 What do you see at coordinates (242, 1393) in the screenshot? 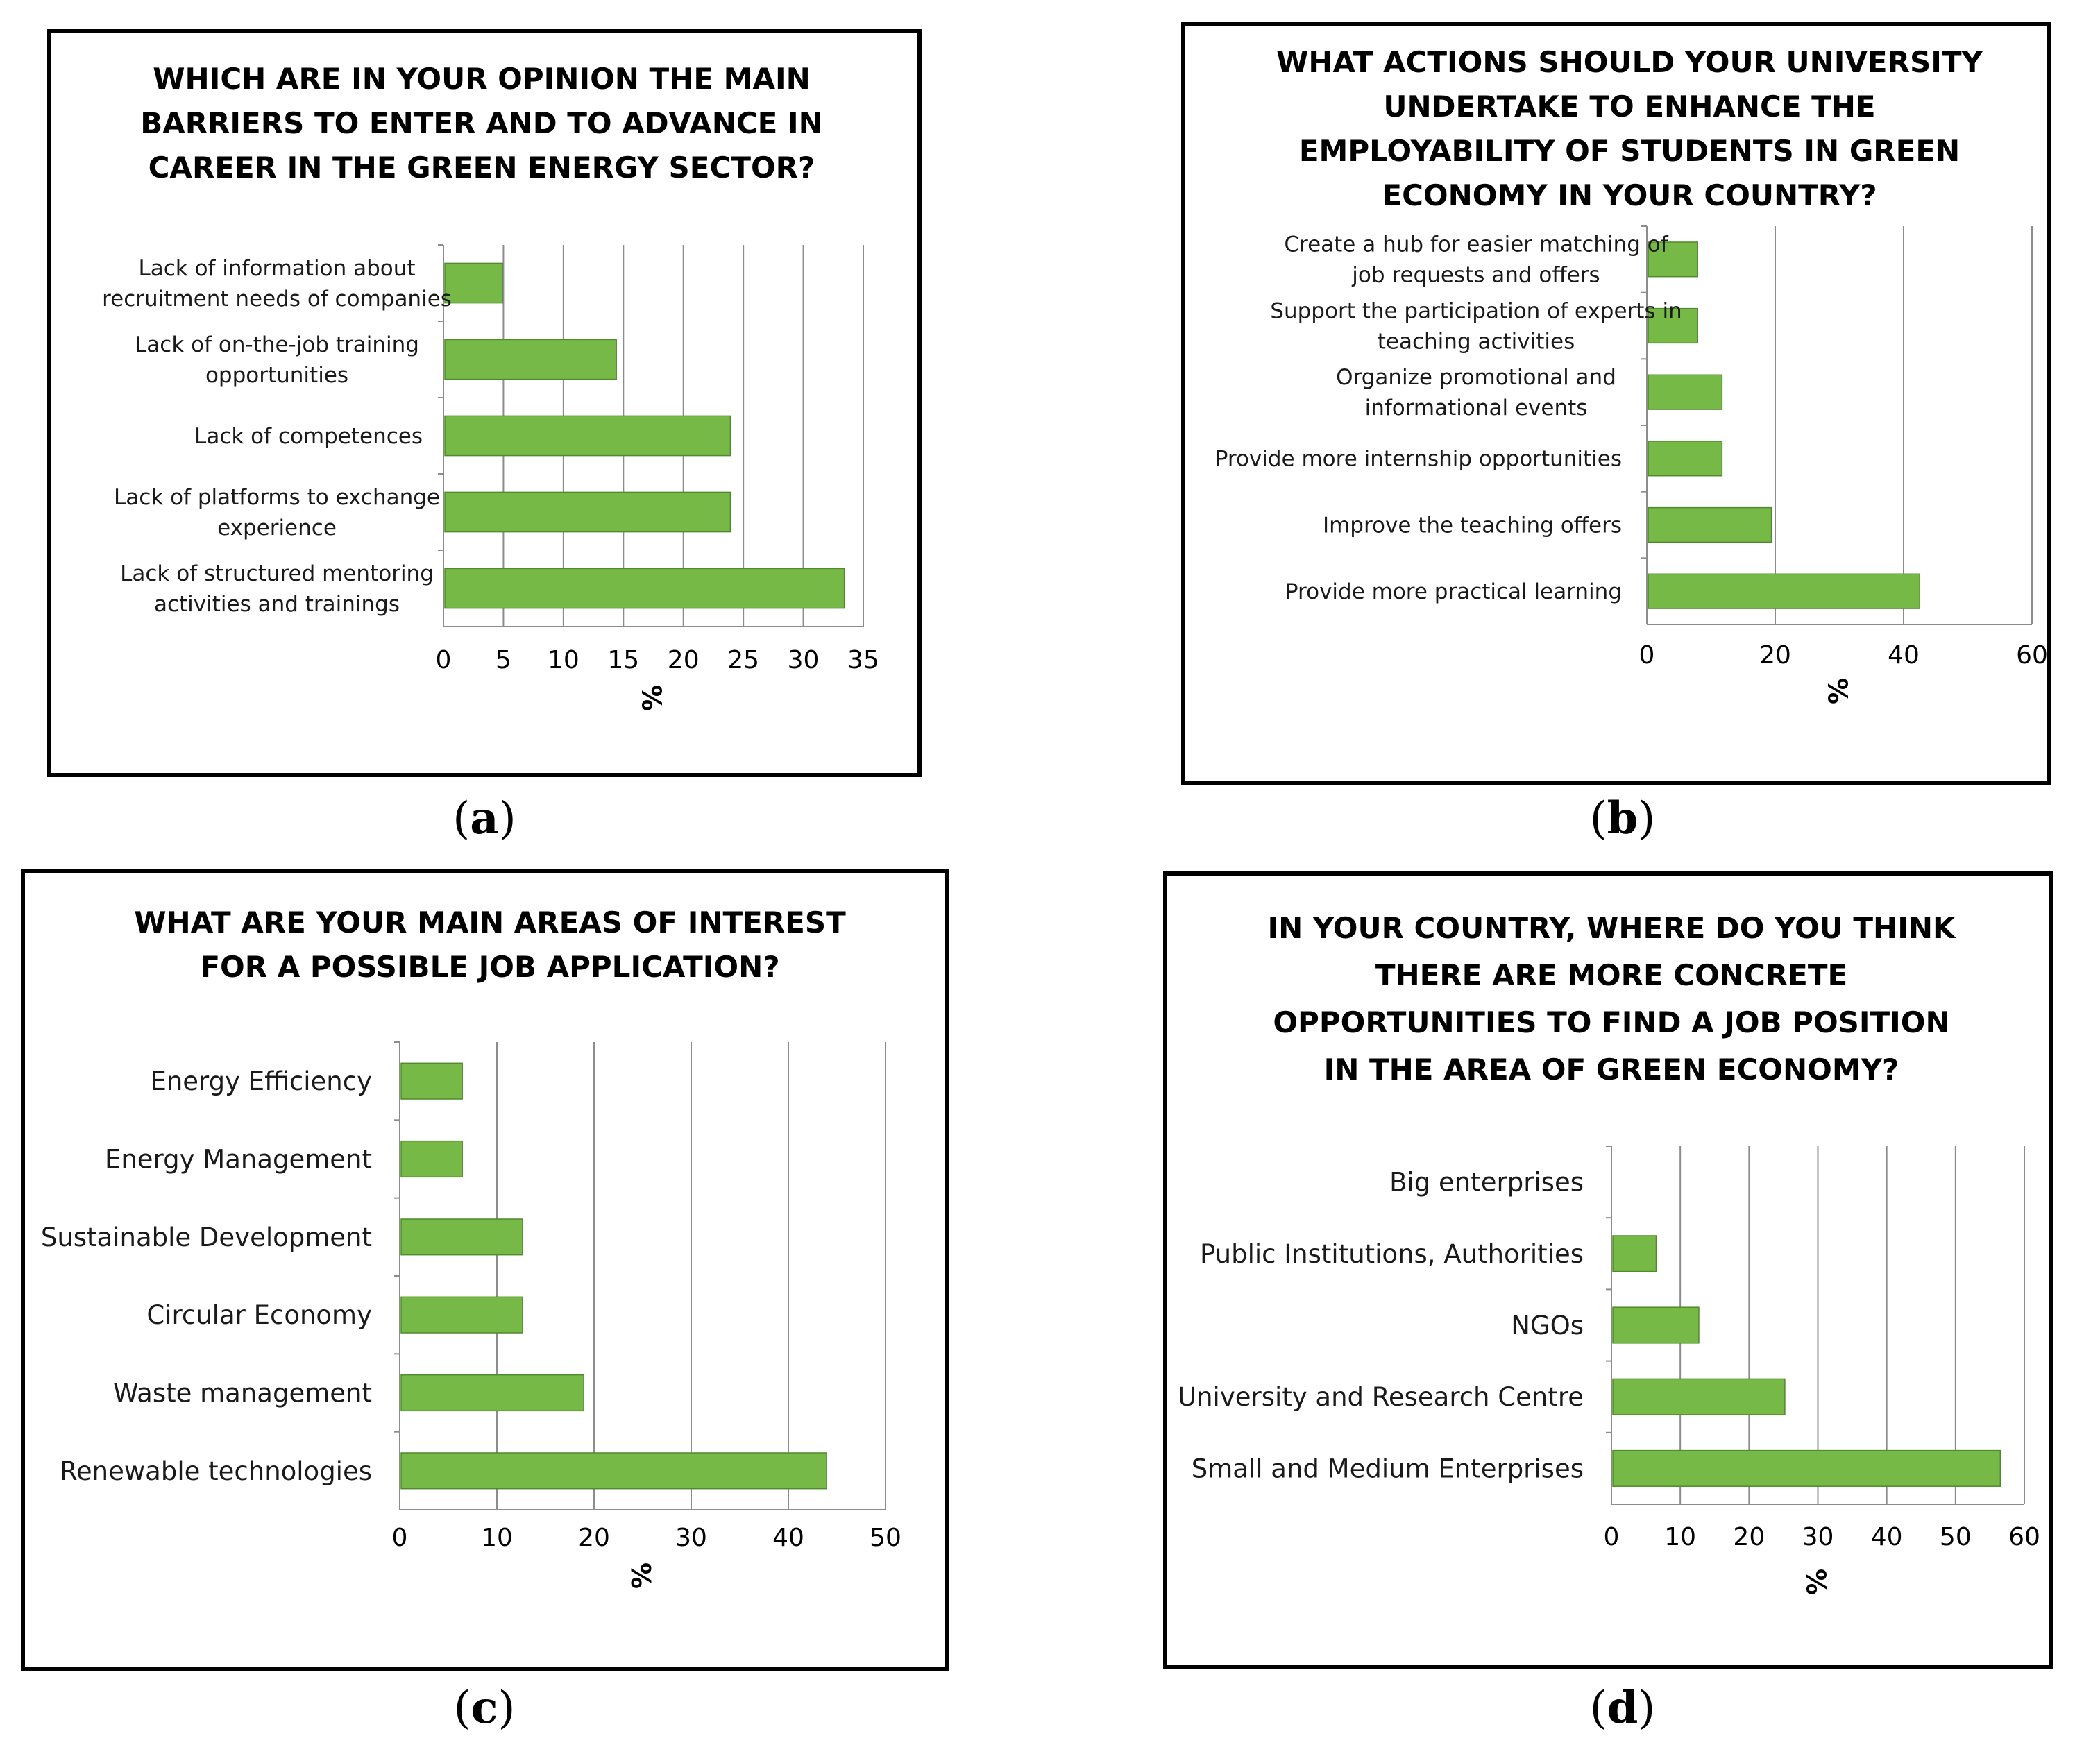
I see `category-label: Waste management` at bounding box center [242, 1393].